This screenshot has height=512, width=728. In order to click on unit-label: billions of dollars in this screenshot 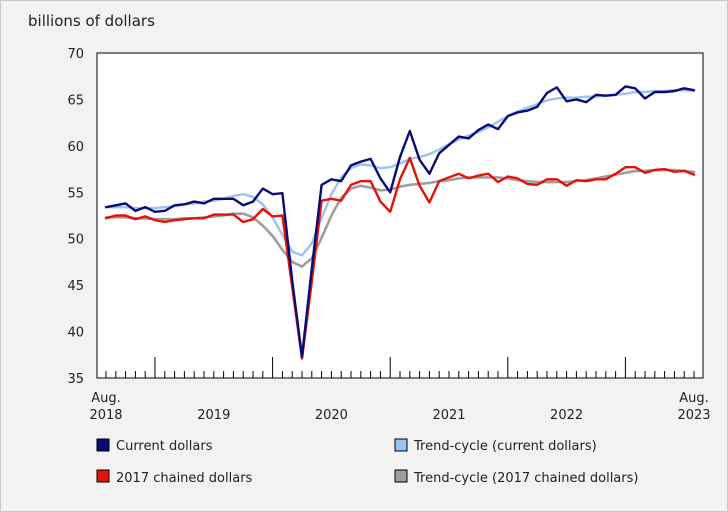, I will do `click(91, 21)`.